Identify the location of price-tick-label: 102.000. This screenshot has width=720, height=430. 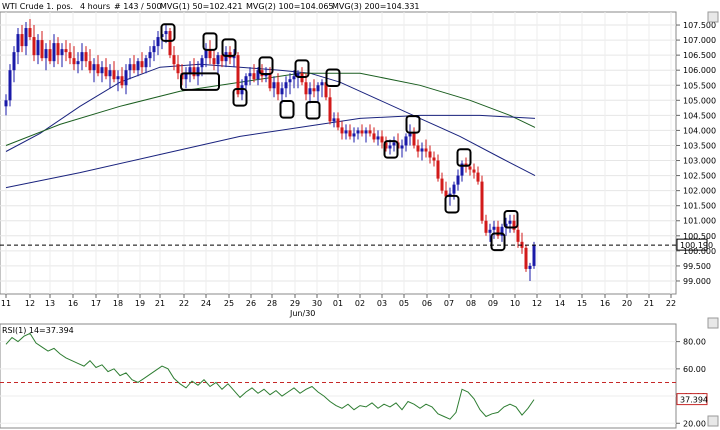
(699, 191).